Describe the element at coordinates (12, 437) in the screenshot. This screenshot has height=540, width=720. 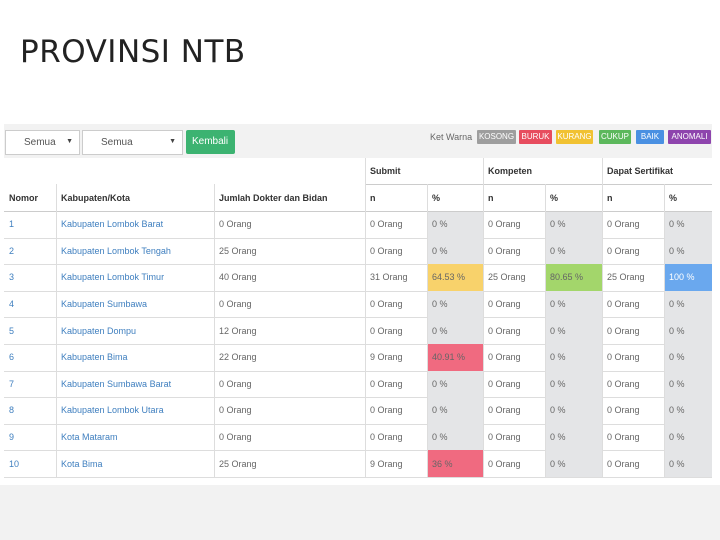
I see `cell-nomor: 9` at that location.